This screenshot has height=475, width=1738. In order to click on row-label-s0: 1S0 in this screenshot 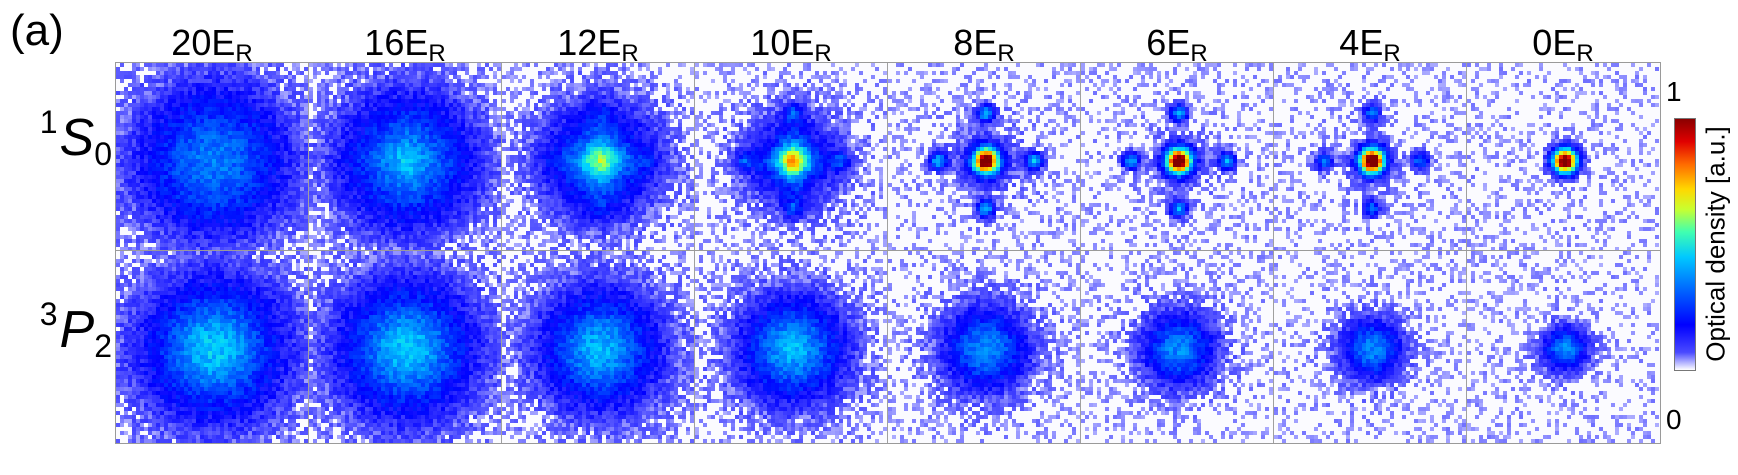, I will do `click(69, 138)`.